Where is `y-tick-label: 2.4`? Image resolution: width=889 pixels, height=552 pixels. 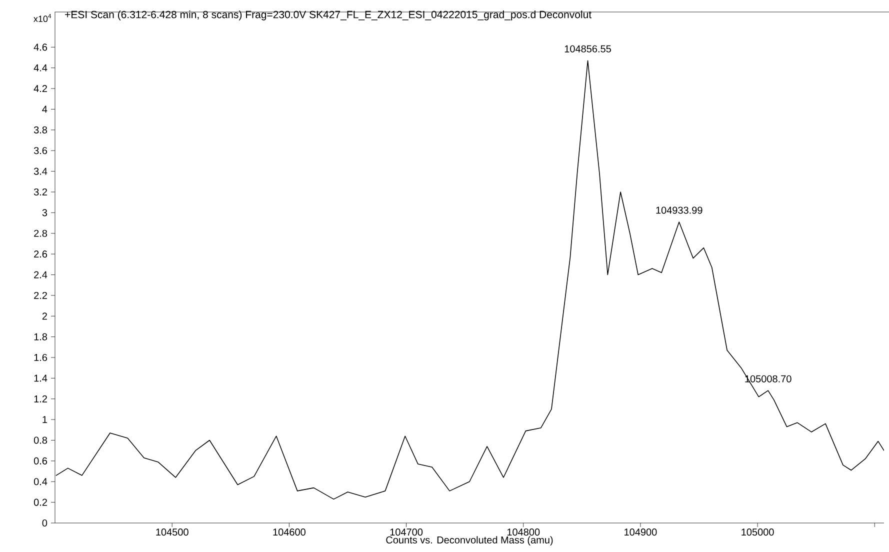
y-tick-label: 2.4 is located at coordinates (41, 274).